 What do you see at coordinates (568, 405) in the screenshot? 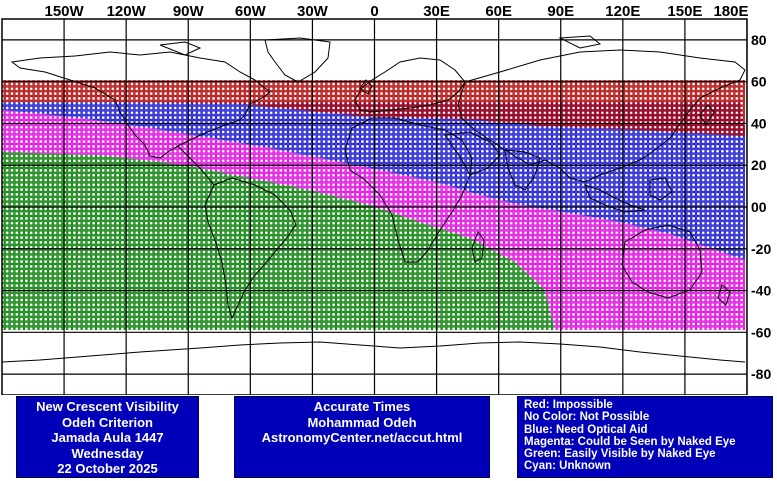
I see `legend-item-red: Red: Impossible` at bounding box center [568, 405].